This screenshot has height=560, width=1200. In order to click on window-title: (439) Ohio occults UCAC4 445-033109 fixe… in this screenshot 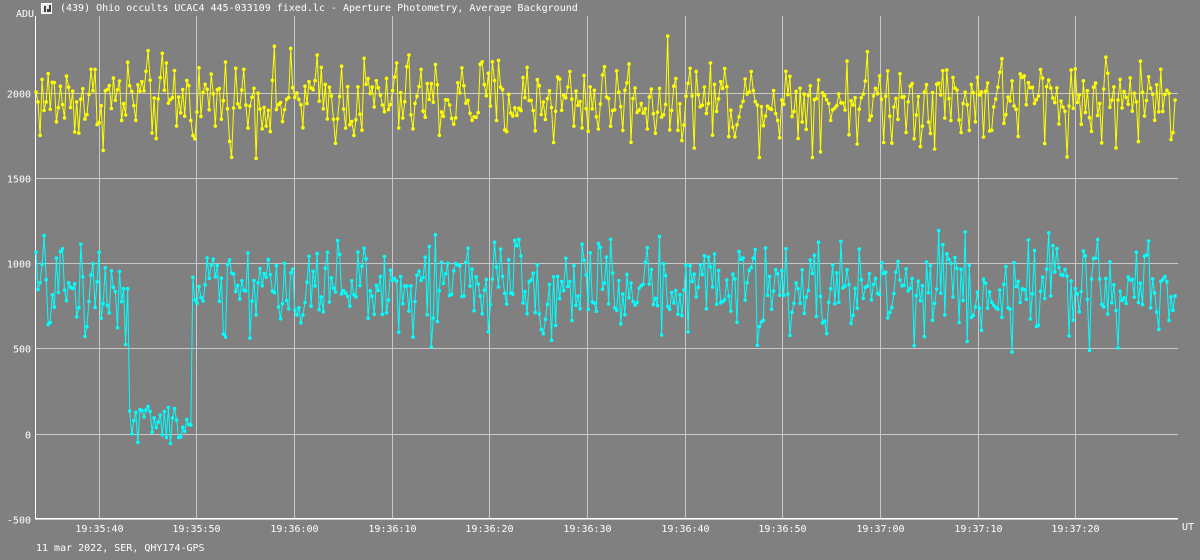, I will do `click(319, 8)`.